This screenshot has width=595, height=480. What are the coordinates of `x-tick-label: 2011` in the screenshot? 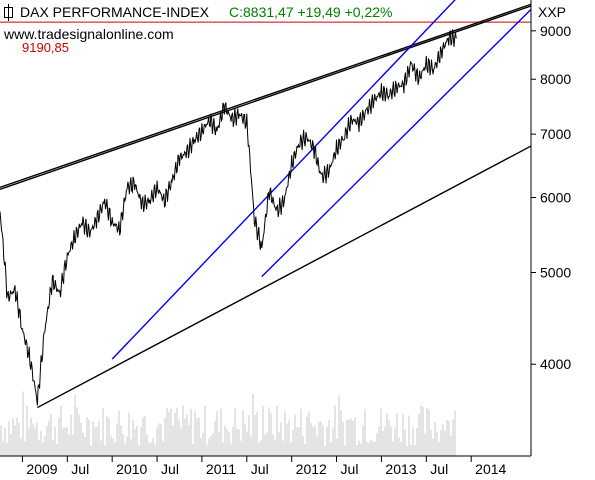 It's located at (221, 469).